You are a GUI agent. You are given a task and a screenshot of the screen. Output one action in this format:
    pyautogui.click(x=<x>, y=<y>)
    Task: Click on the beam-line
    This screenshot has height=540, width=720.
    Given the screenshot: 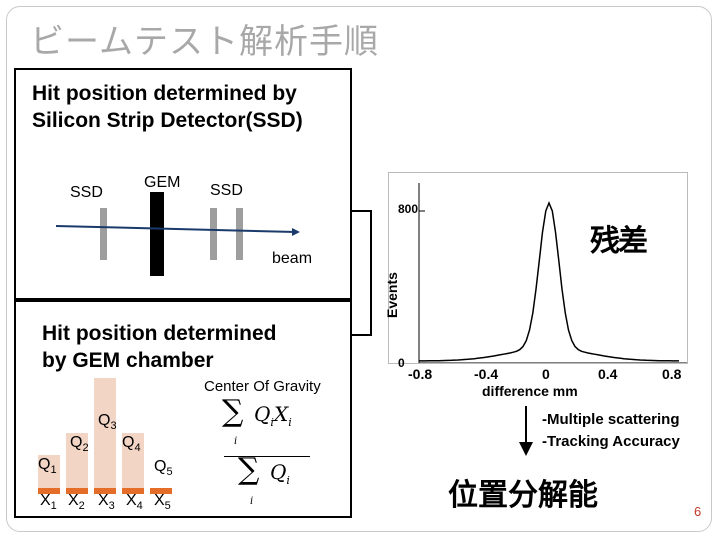 What is the action you would take?
    pyautogui.click(x=176, y=229)
    